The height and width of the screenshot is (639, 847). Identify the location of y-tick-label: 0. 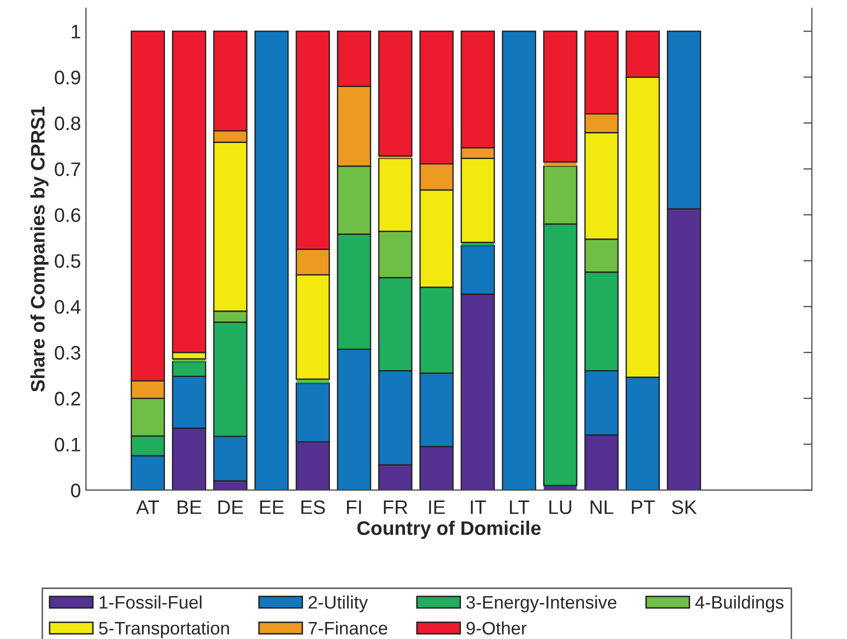
(75, 491).